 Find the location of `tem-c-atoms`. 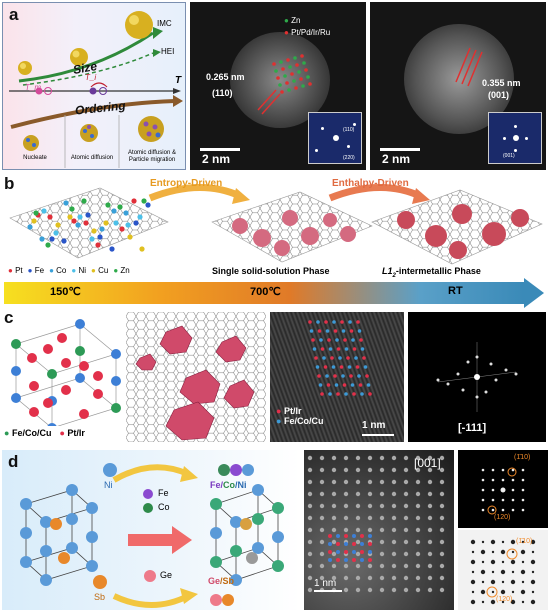

tem-c-atoms is located at coordinates (340, 358).